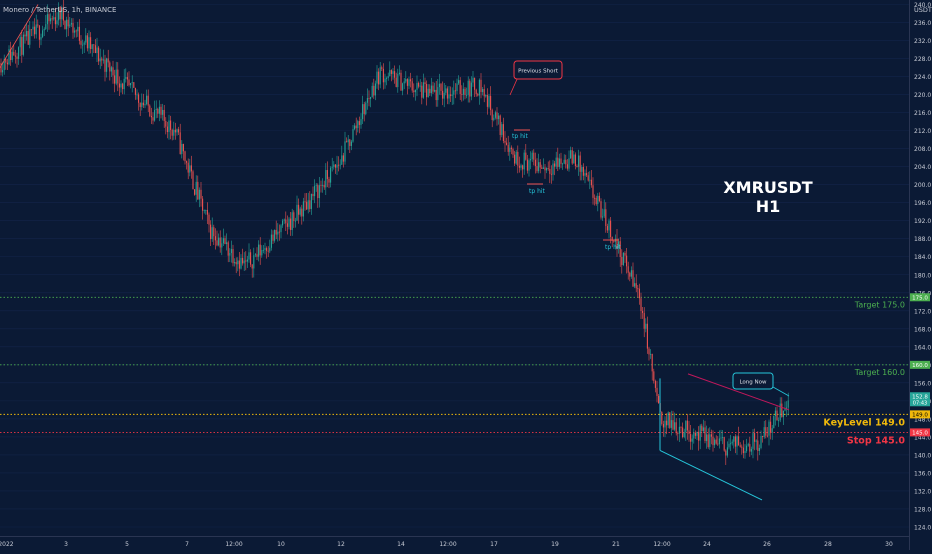 This screenshot has width=932, height=554. Describe the element at coordinates (537, 191) in the screenshot. I see `tp-hit-label: tp hit` at that location.